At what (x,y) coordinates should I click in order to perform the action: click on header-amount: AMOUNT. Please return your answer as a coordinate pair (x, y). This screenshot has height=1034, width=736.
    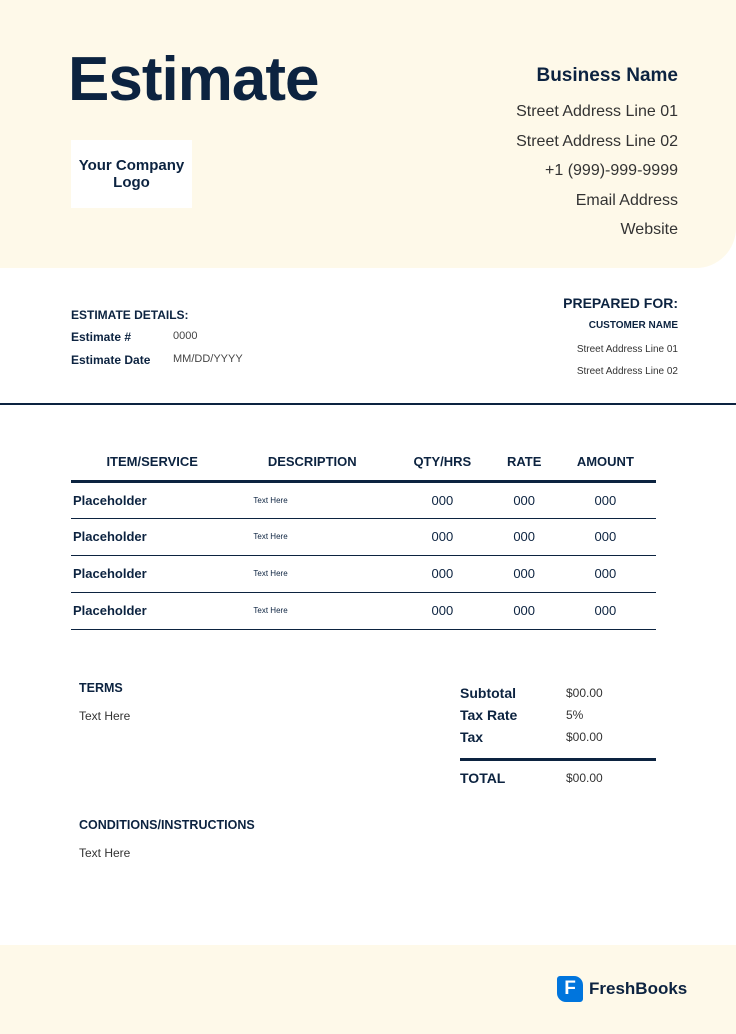
    Looking at the image, I should click on (605, 463).